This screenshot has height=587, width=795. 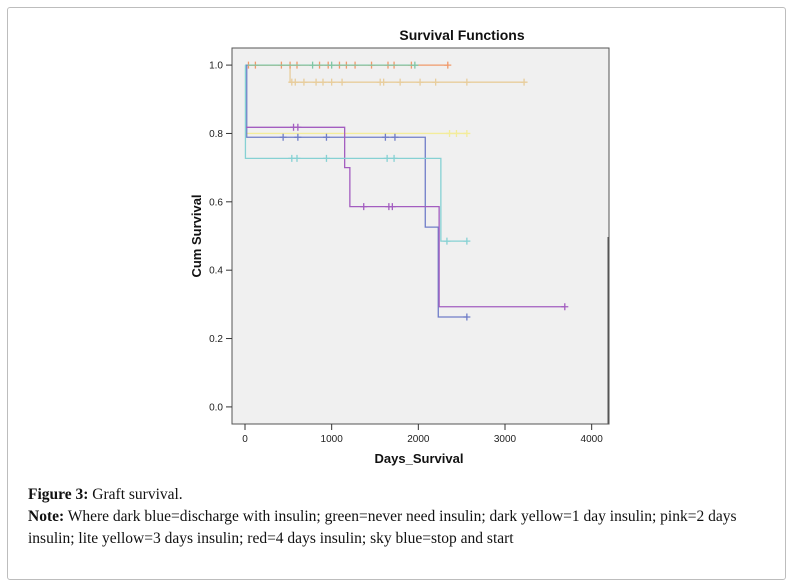 I want to click on x-tick-label: 3000, so click(x=505, y=439).